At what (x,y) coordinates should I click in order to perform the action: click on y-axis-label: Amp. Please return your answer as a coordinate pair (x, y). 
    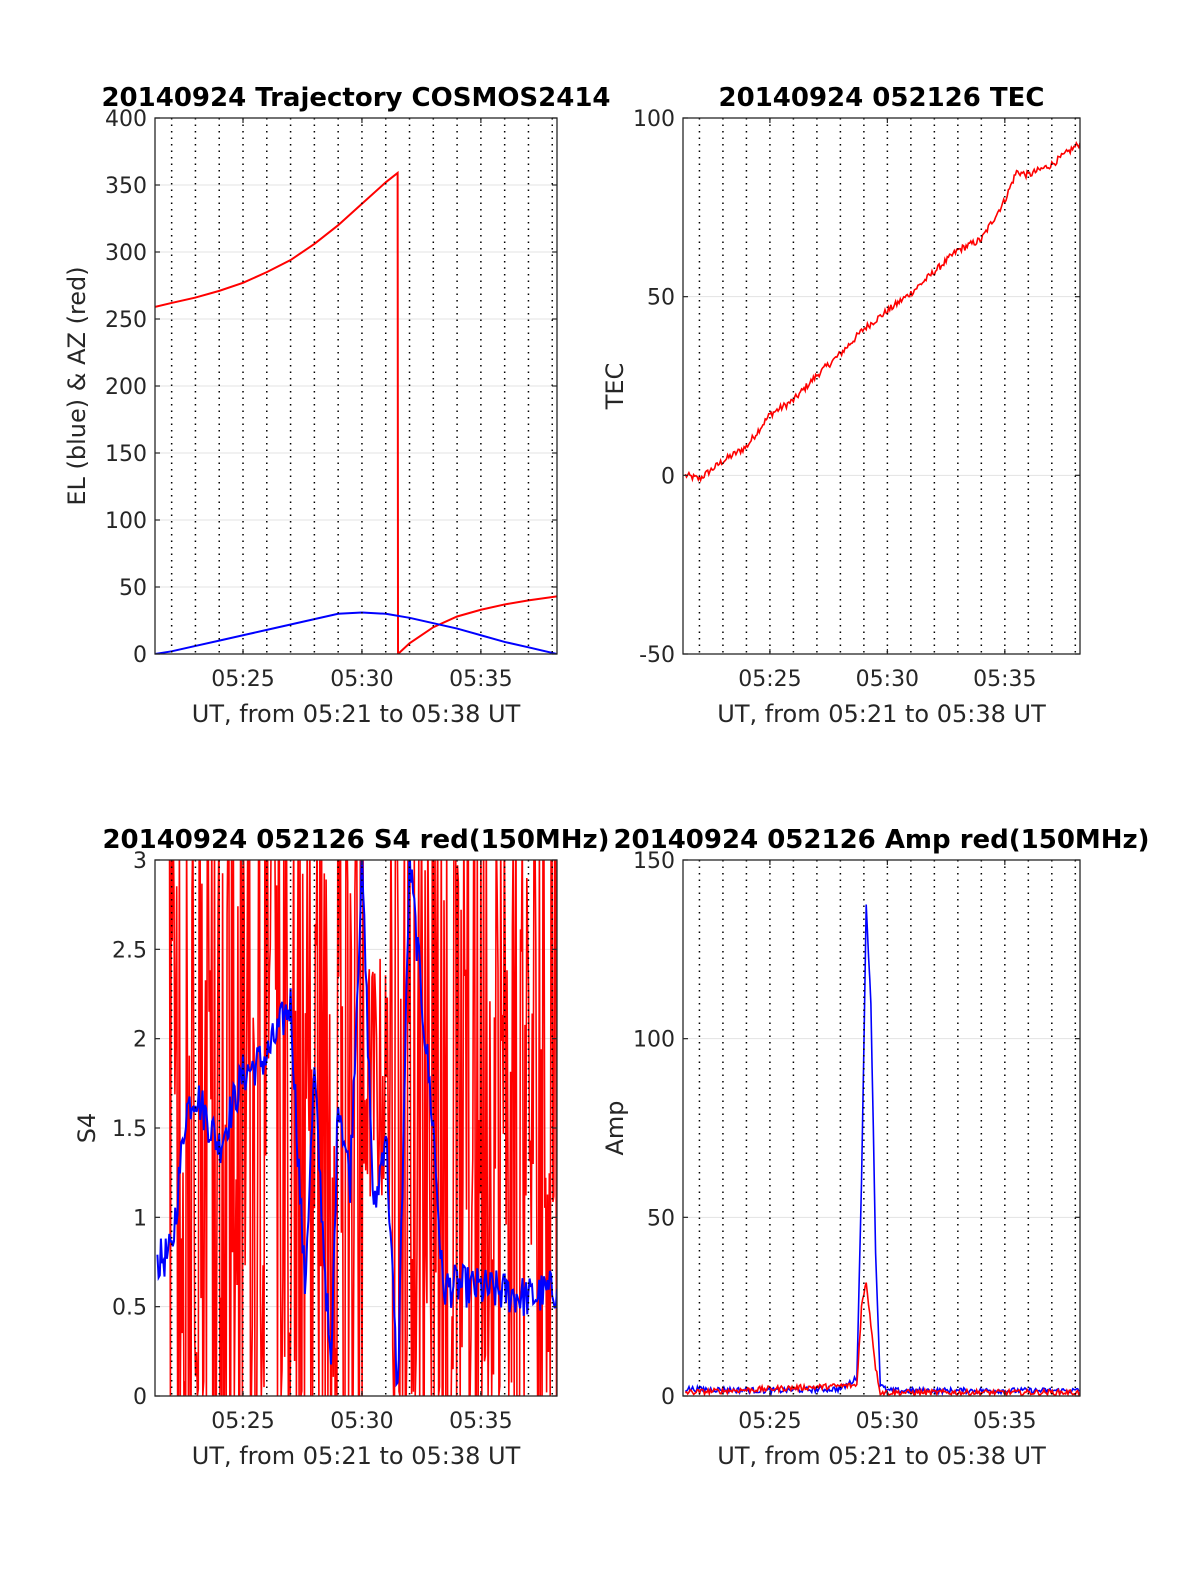
    Looking at the image, I should click on (615, 1127).